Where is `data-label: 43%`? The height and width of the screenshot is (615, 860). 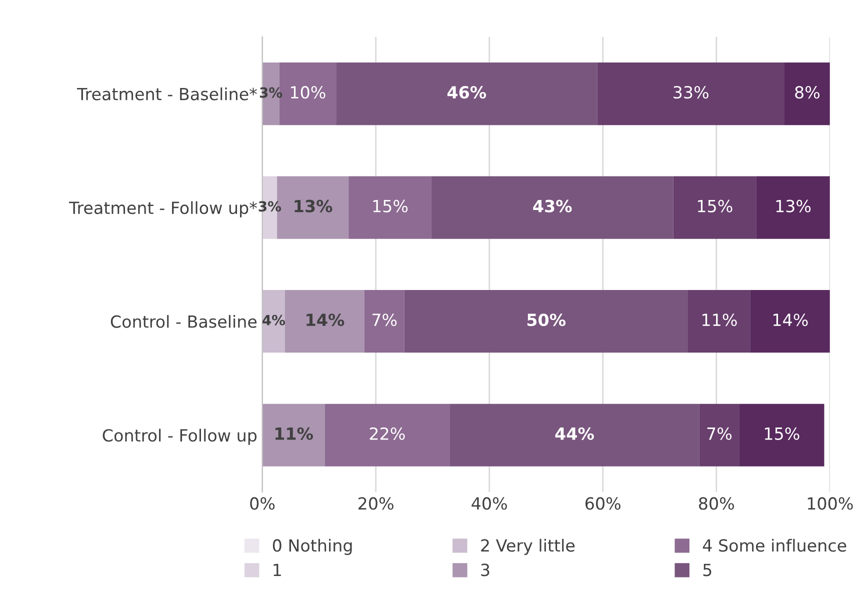 data-label: 43% is located at coordinates (552, 206).